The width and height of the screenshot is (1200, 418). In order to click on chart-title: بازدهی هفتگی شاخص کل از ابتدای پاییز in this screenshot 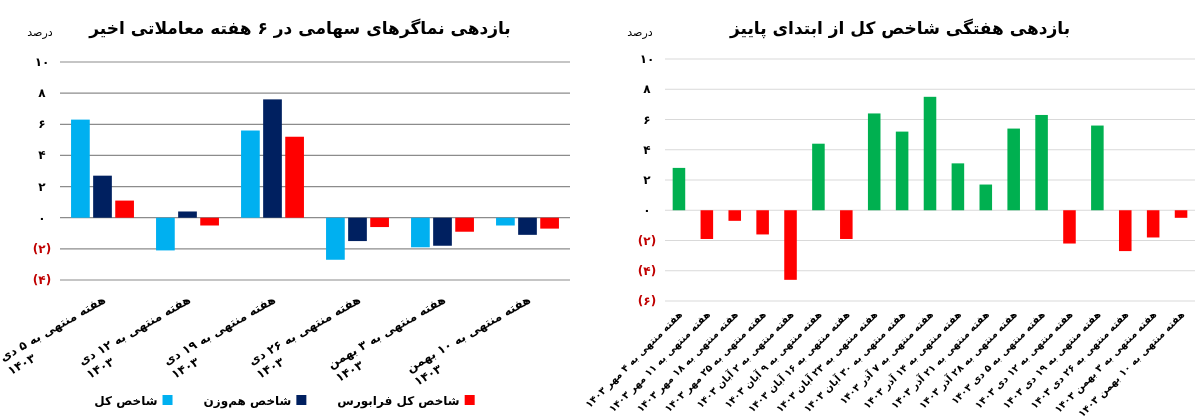, I will do `click(899, 28)`.